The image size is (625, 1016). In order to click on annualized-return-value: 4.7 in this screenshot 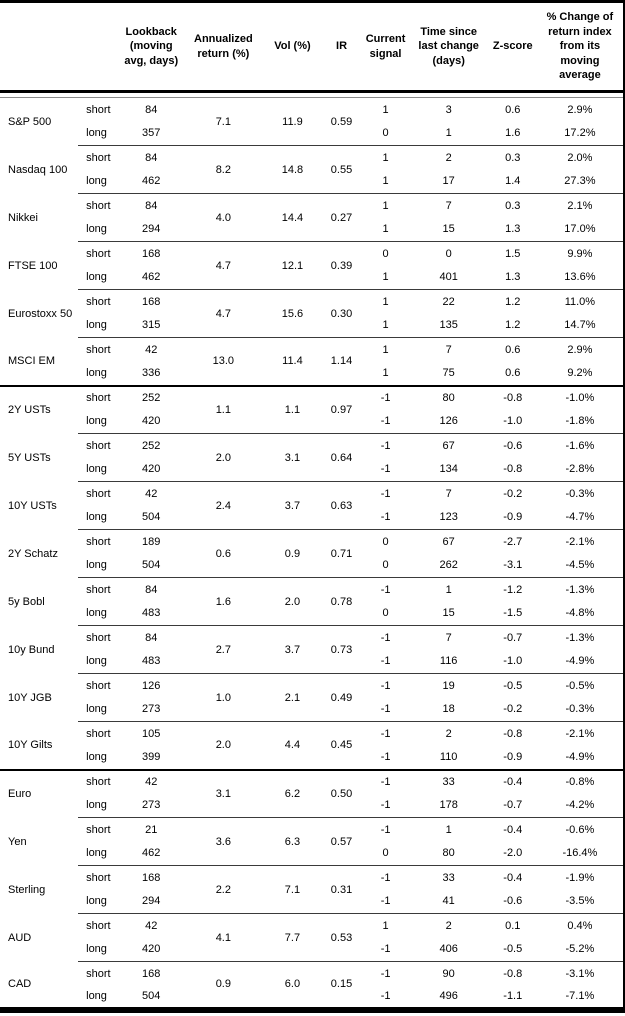, I will do `click(223, 313)`.